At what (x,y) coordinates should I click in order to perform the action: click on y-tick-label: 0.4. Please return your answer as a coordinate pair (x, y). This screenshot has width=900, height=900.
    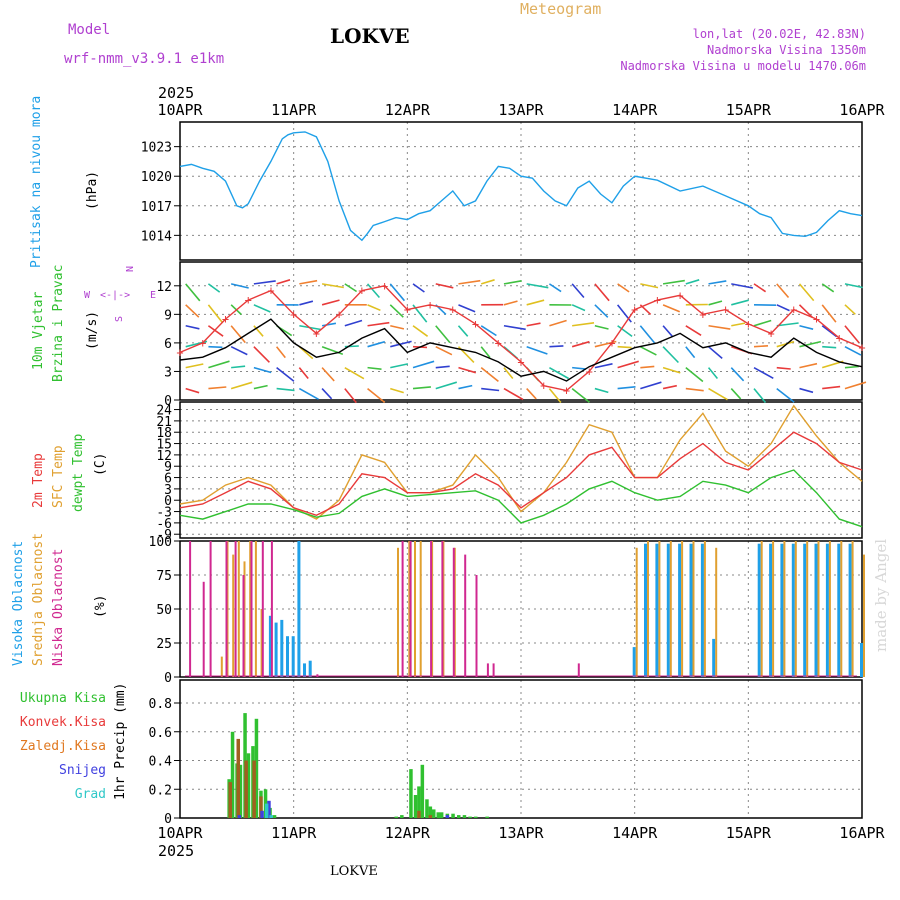
    Looking at the image, I should click on (161, 762).